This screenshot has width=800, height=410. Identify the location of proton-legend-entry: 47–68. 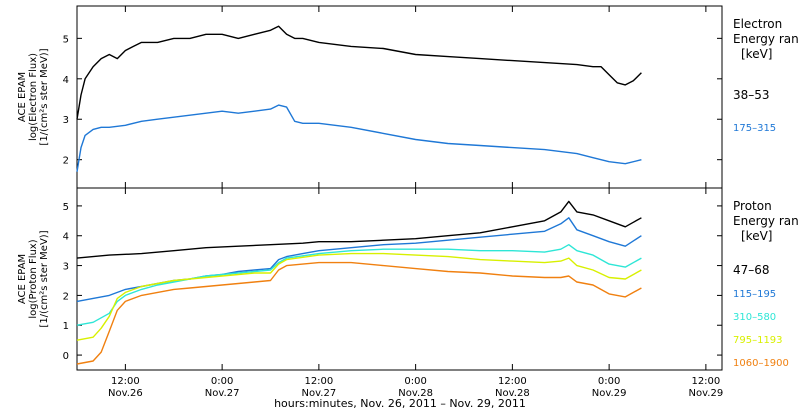
(751, 270).